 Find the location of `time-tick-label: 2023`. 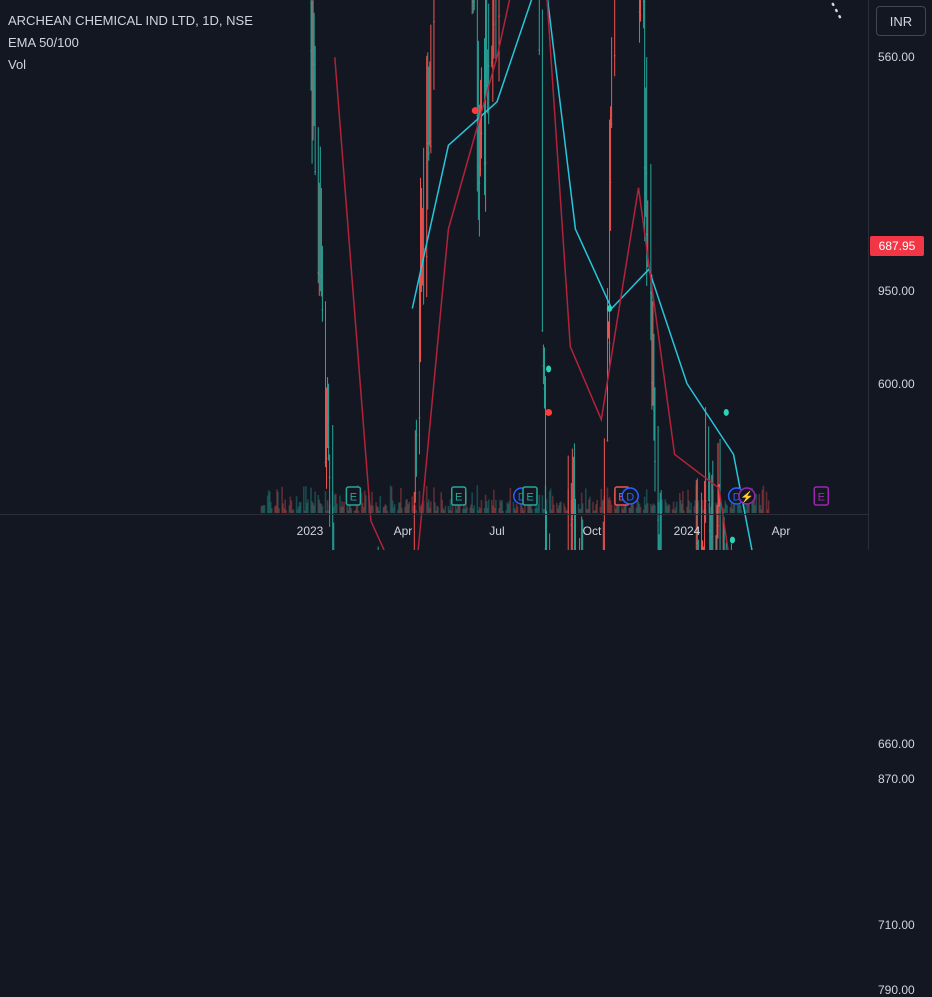

time-tick-label: 2023 is located at coordinates (310, 531).